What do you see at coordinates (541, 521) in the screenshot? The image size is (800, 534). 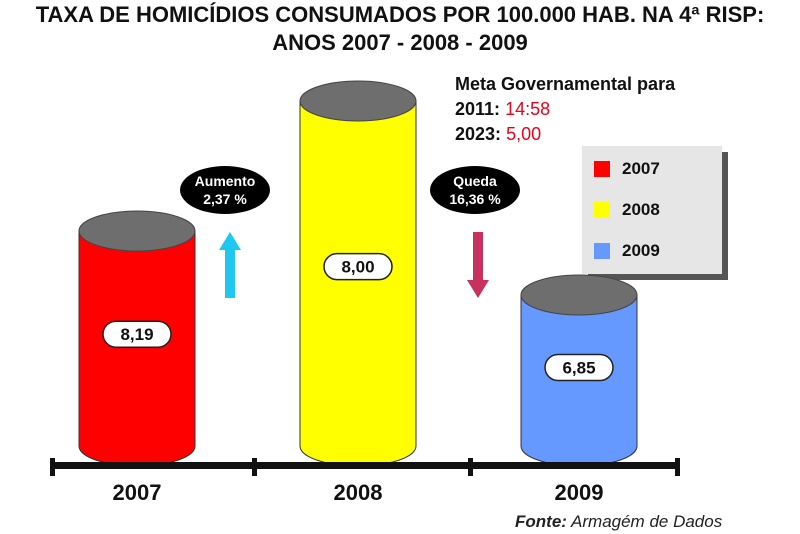 I see `source-label: Fonte:` at bounding box center [541, 521].